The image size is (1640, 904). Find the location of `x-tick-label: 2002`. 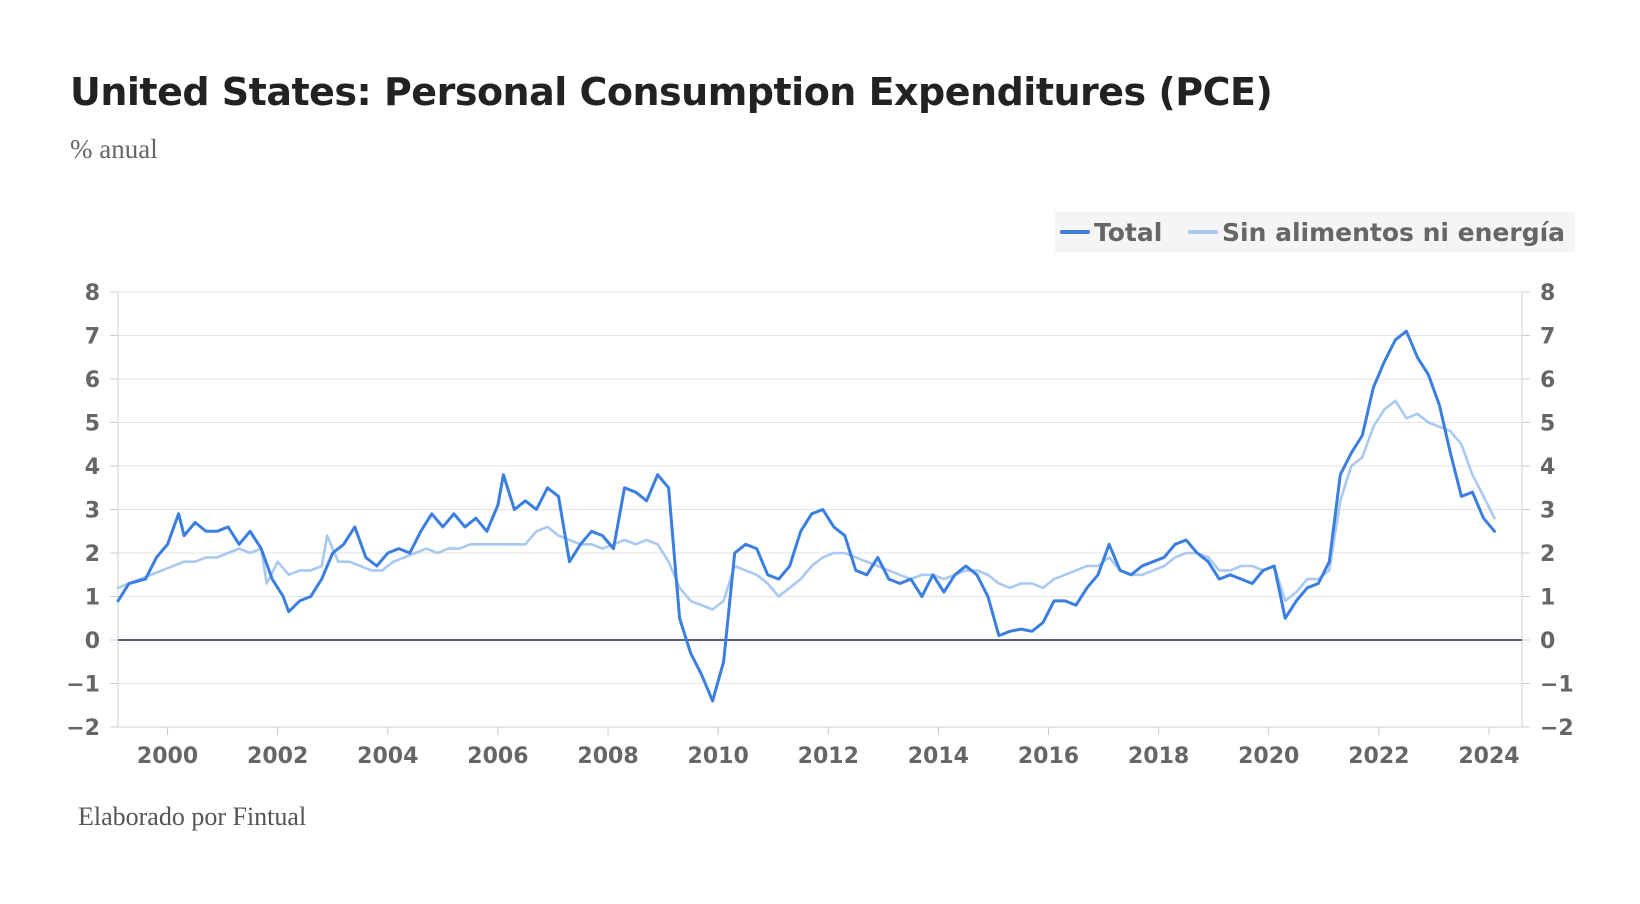

x-tick-label: 2002 is located at coordinates (277, 756).